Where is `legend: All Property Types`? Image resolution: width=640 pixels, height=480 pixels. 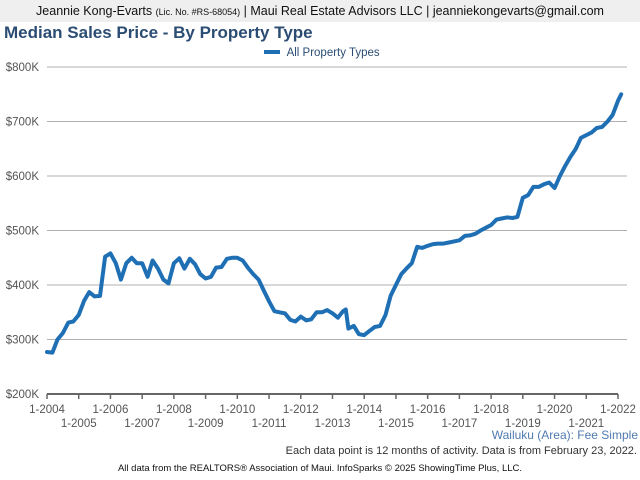
legend: All Property Types is located at coordinates (322, 53).